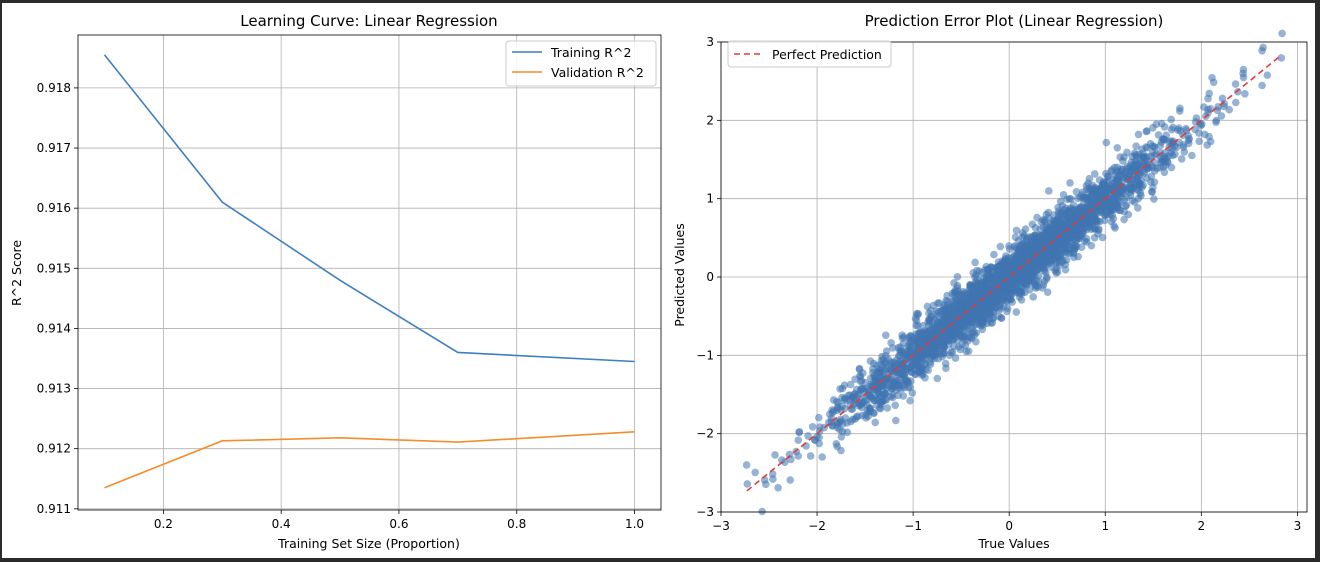 Image resolution: width=1320 pixels, height=562 pixels. Describe the element at coordinates (809, 54) in the screenshot. I see `legend-box` at that location.